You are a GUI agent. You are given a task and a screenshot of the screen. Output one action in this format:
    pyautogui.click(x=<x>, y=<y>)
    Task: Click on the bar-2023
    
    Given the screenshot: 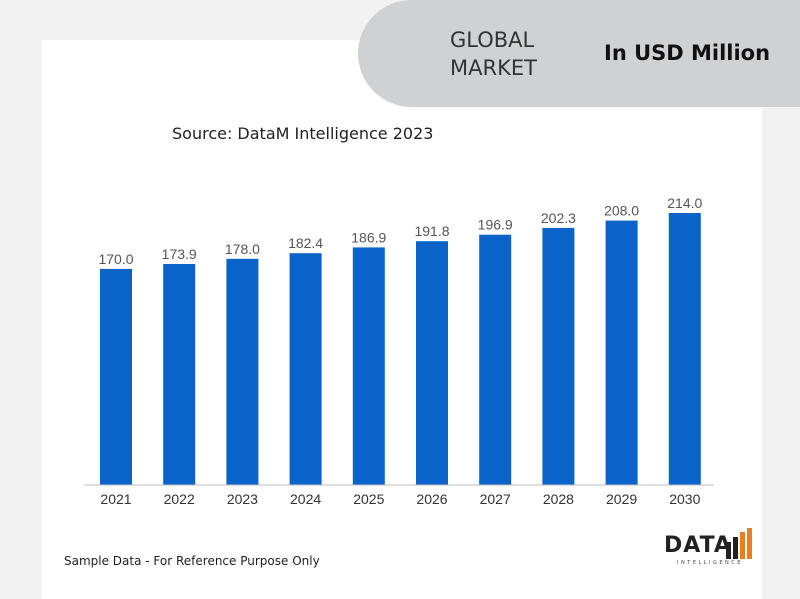 What is the action you would take?
    pyautogui.click(x=242, y=371)
    